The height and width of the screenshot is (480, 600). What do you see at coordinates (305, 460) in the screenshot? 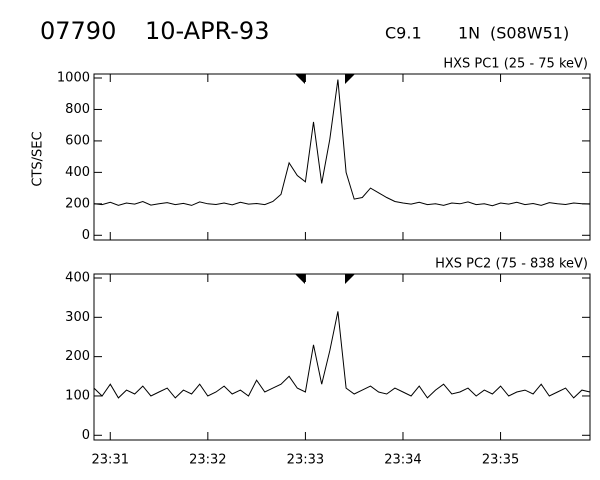
I see `x-tick-label: 23:33` at bounding box center [305, 460].